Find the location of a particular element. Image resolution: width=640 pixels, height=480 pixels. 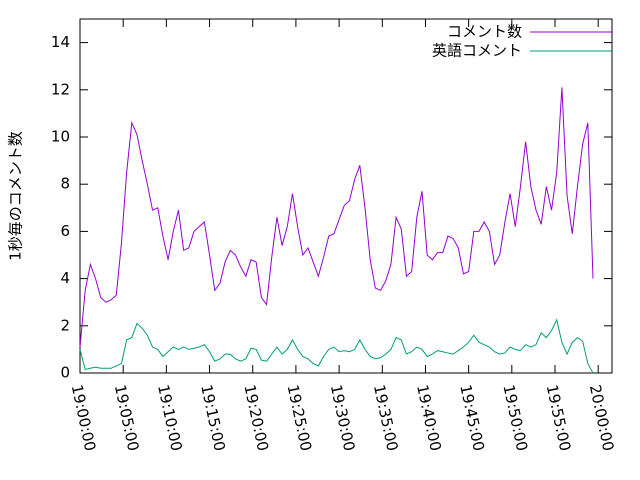

y-tick-label: 6 is located at coordinates (65, 231).